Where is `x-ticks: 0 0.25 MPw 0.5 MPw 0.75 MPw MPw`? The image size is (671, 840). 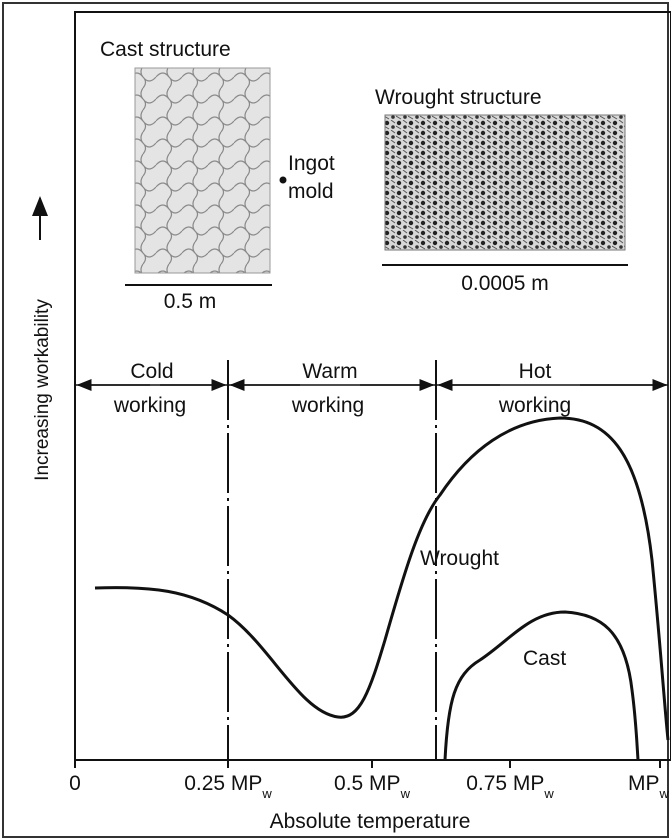 x-ticks: 0 0.25 MPw 0.5 MPw 0.75 MPw MPw is located at coordinates (369, 780).